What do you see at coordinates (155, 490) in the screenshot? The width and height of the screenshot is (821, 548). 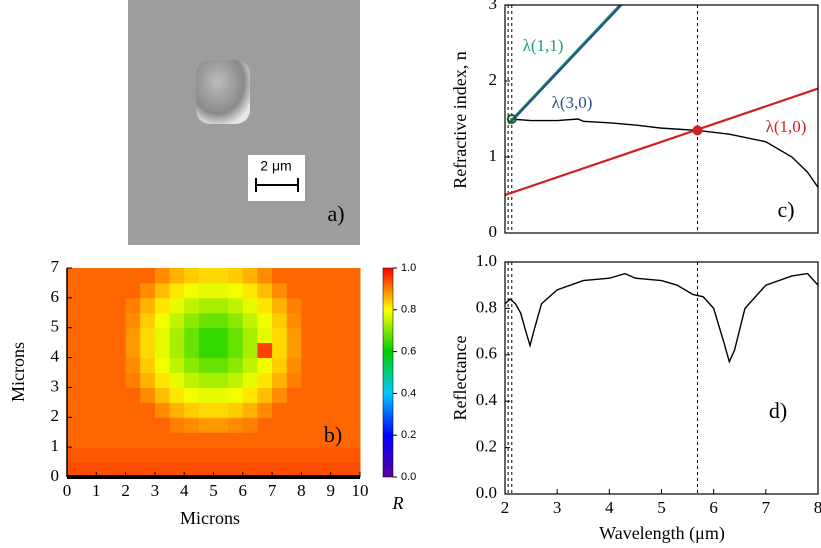 I see `x-tick-label: 3` at bounding box center [155, 490].